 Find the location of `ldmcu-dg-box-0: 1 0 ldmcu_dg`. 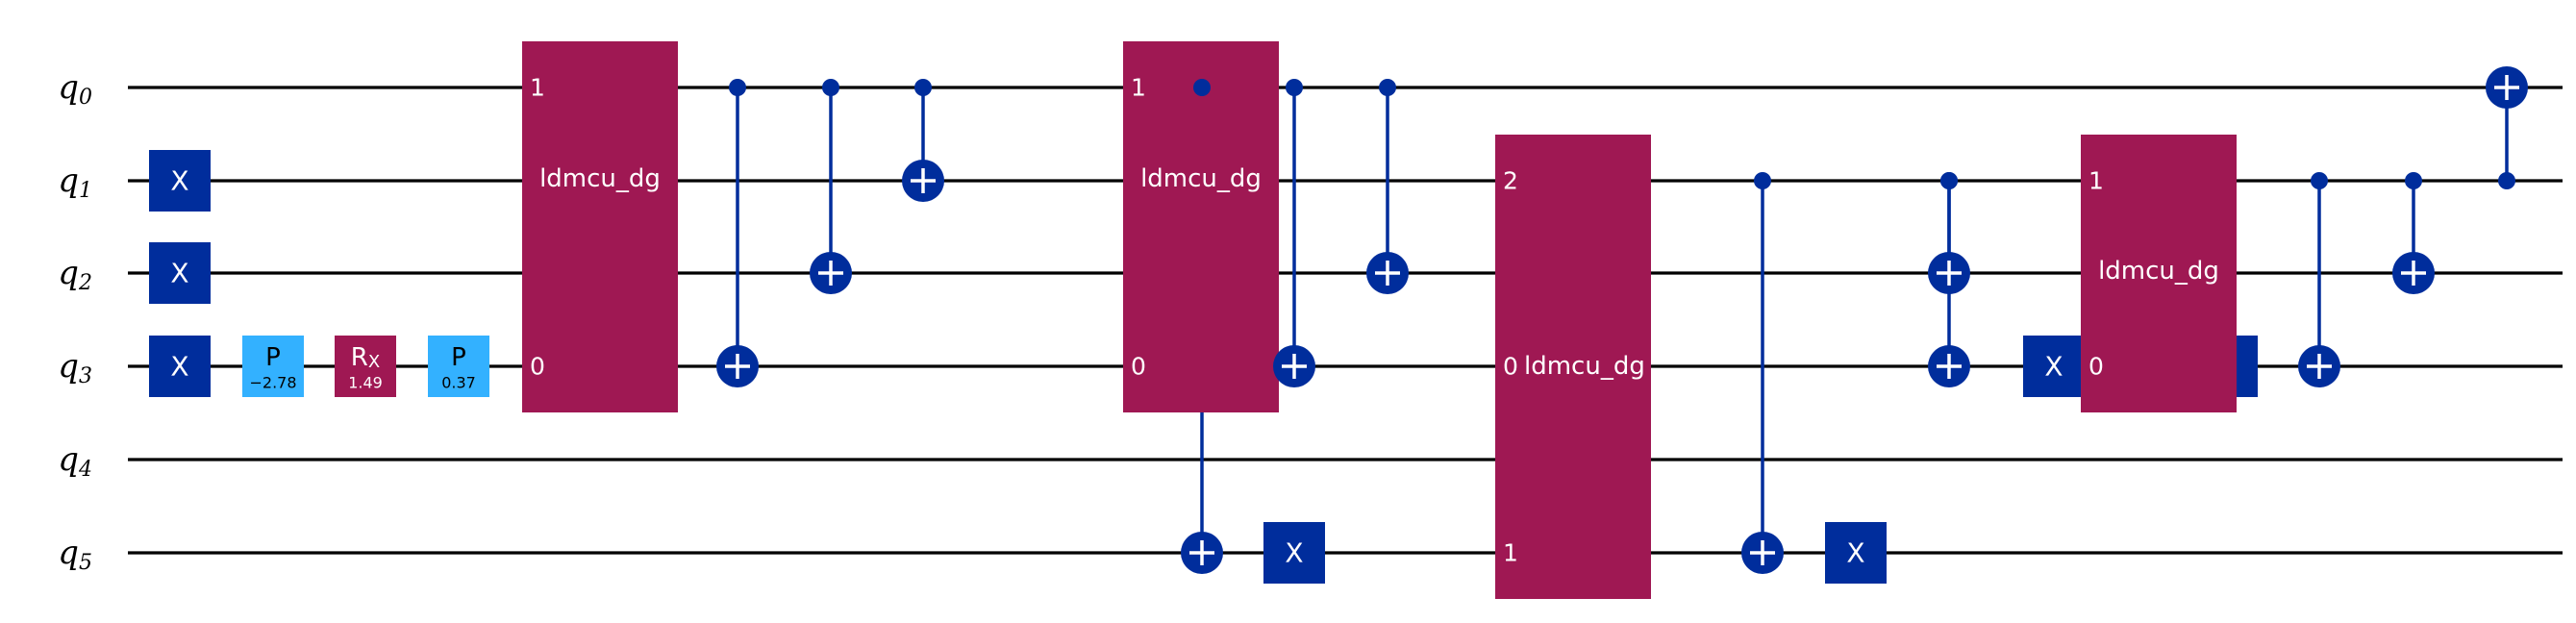

ldmcu-dg-box-0: 1 0 ldmcu_dg is located at coordinates (600, 227).